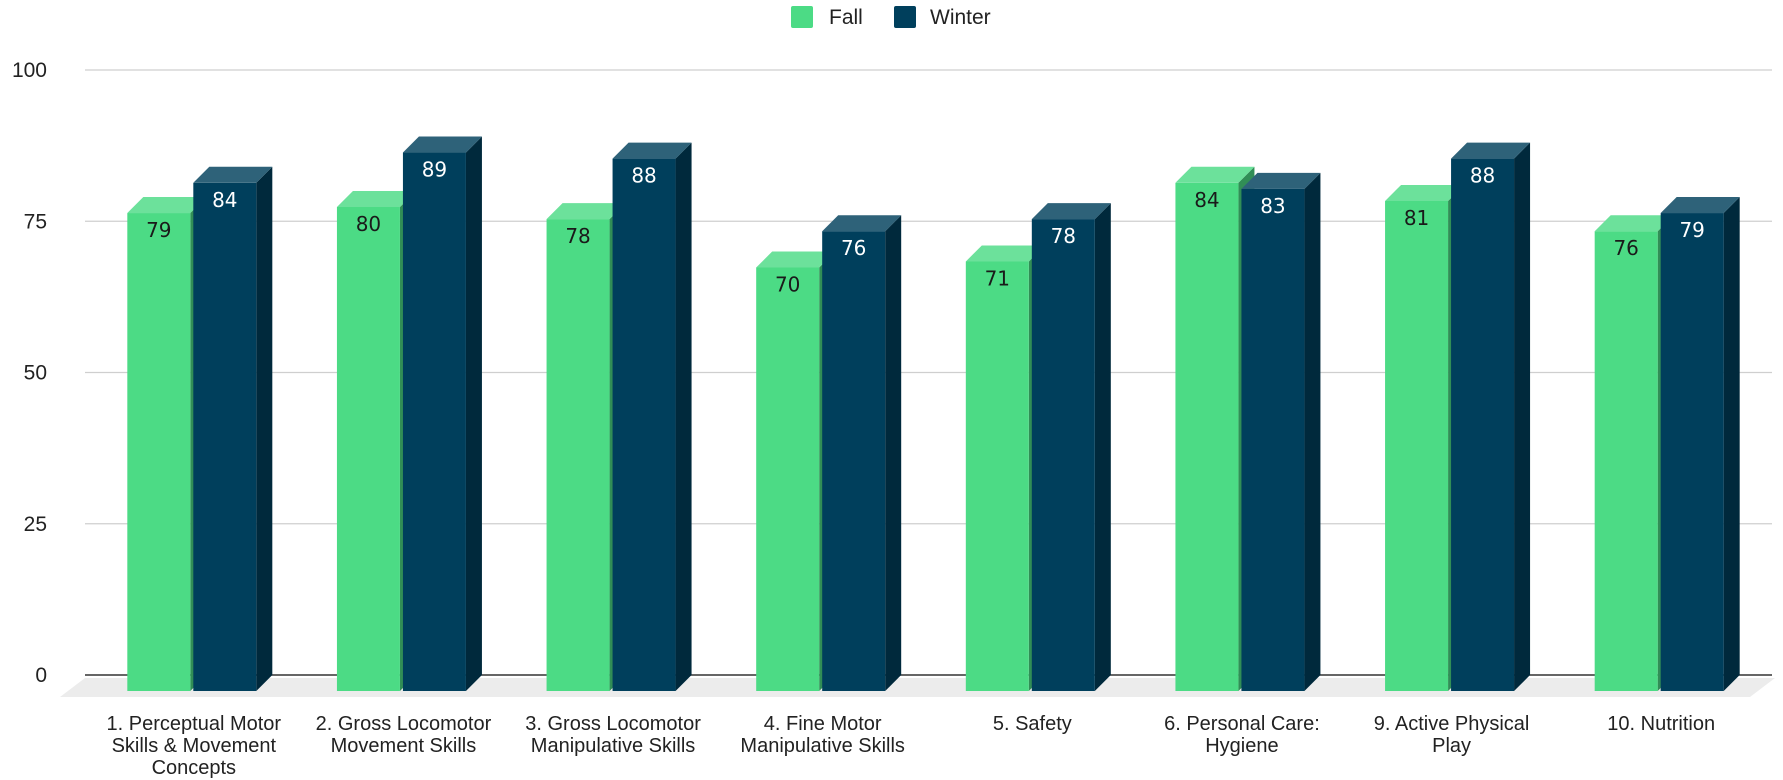 This screenshot has height=780, width=1783. What do you see at coordinates (41, 675) in the screenshot?
I see `y-tick-label: 0` at bounding box center [41, 675].